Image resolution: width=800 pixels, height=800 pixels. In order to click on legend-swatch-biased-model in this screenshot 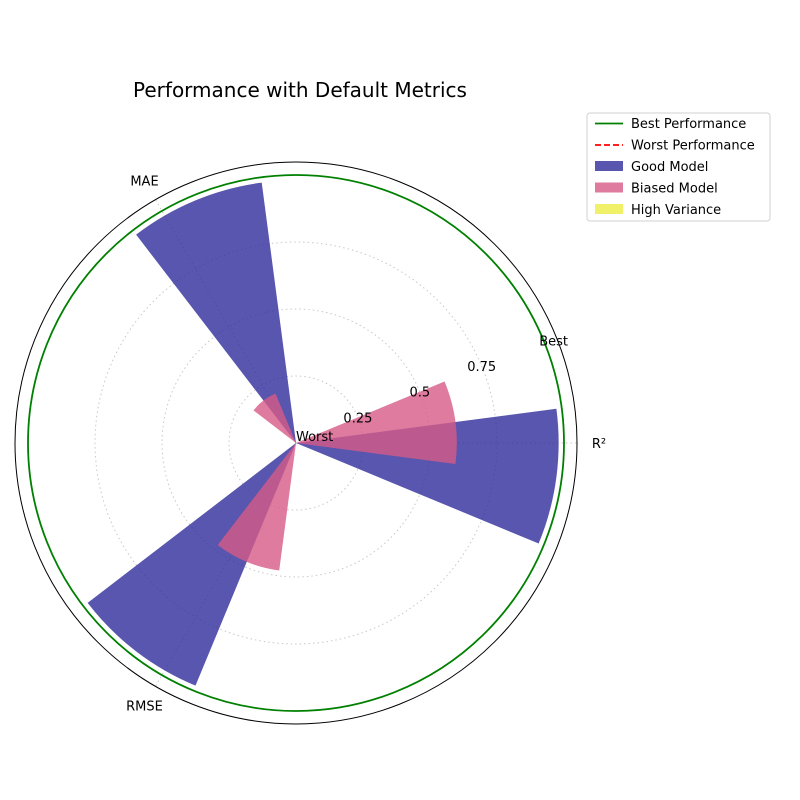, I will do `click(609, 187)`.